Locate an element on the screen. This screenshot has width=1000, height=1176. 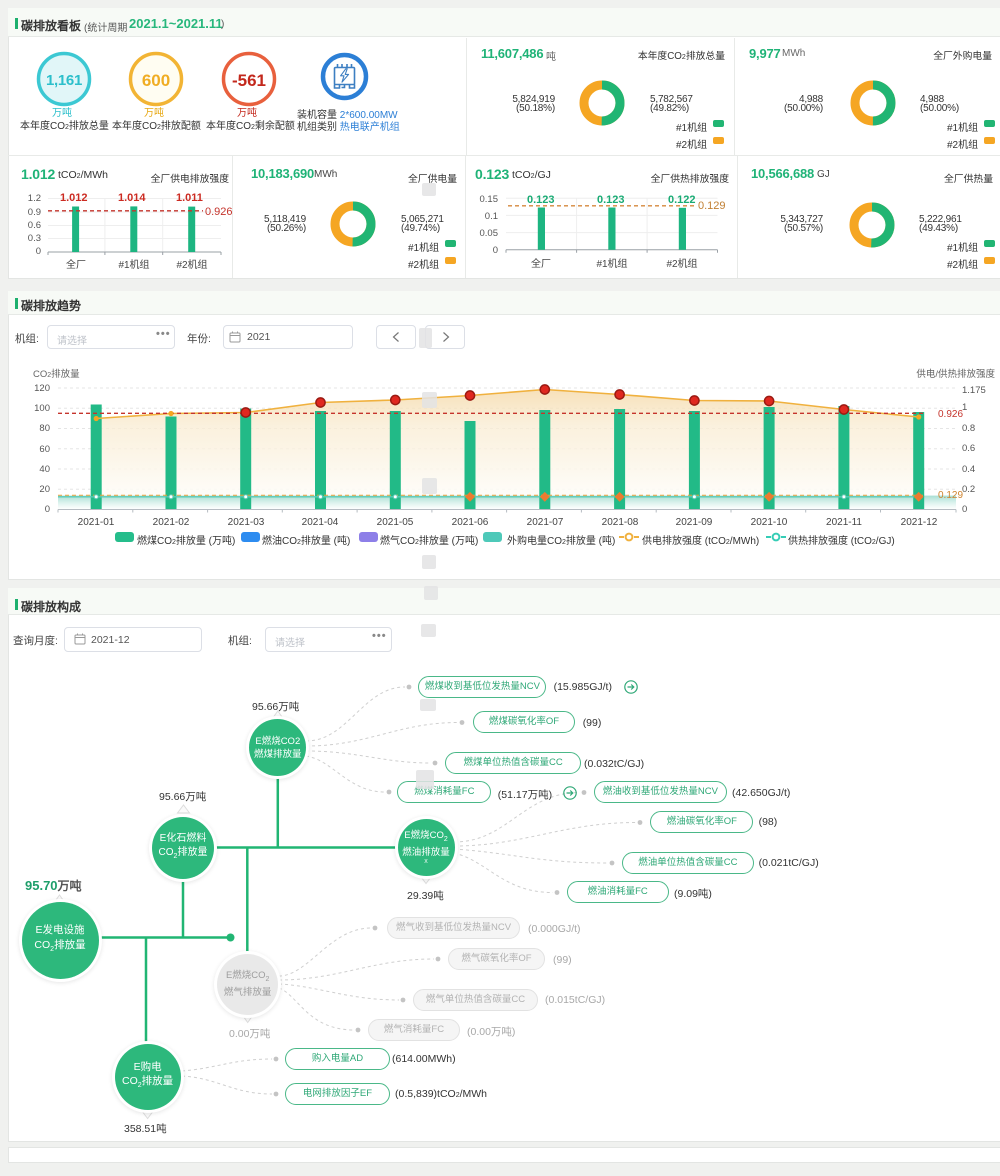
svg-text: 600 is located at coordinates (156, 80).